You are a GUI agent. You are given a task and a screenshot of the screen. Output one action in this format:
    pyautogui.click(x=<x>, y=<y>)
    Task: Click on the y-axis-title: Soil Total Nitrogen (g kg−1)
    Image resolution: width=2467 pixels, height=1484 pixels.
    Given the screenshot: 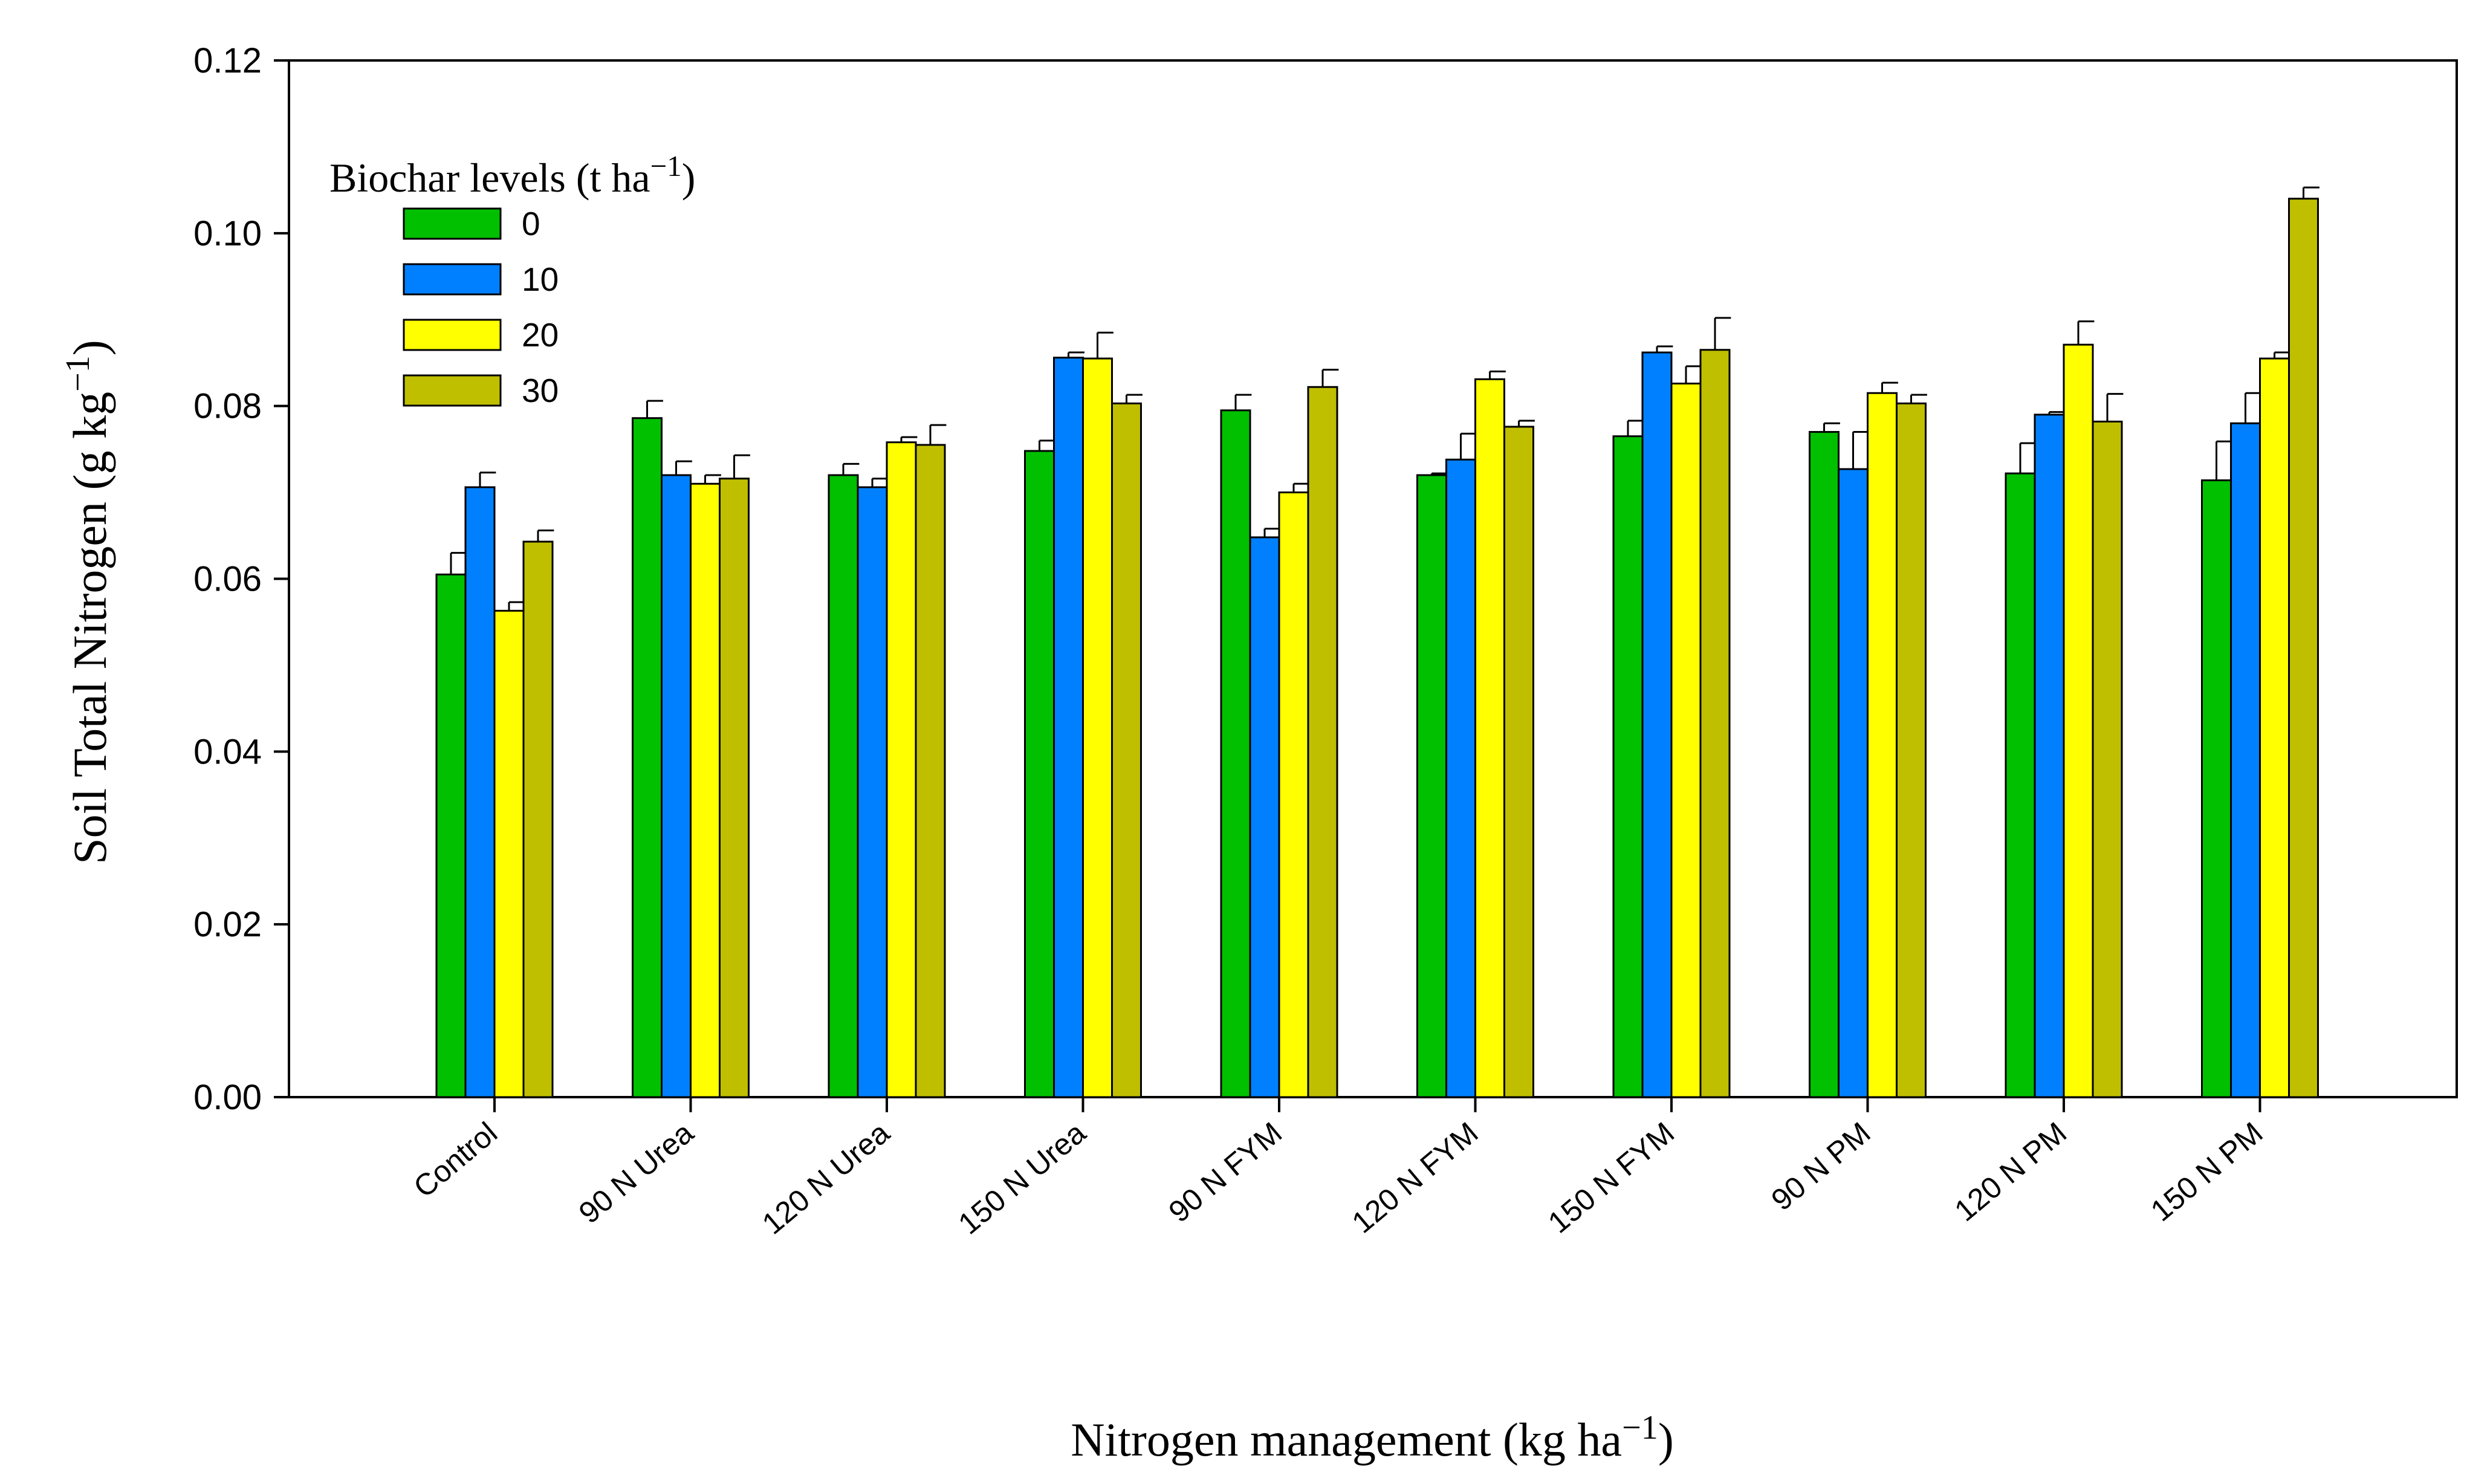 What is the action you would take?
    pyautogui.click(x=87, y=602)
    